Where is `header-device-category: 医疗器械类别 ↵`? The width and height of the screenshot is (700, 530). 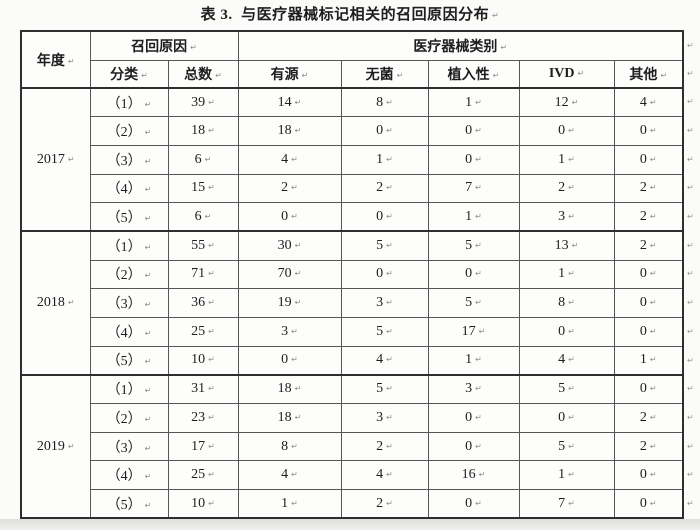 header-device-category: 医疗器械类别 ↵ is located at coordinates (460, 45).